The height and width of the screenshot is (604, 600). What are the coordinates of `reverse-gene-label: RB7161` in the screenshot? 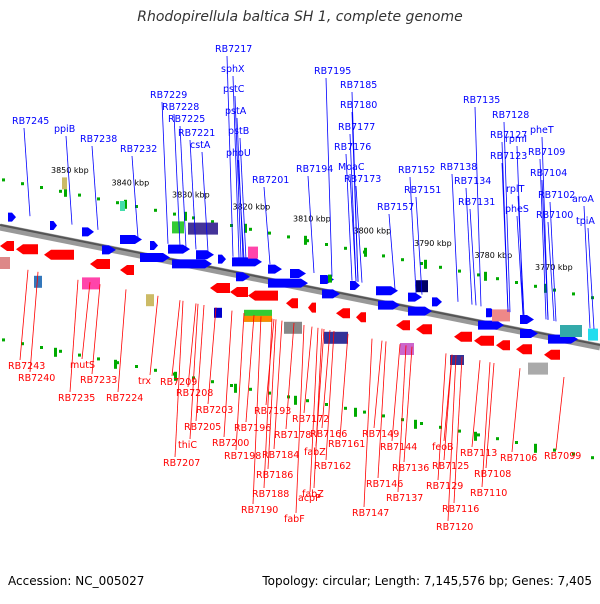 It's located at (346, 444).